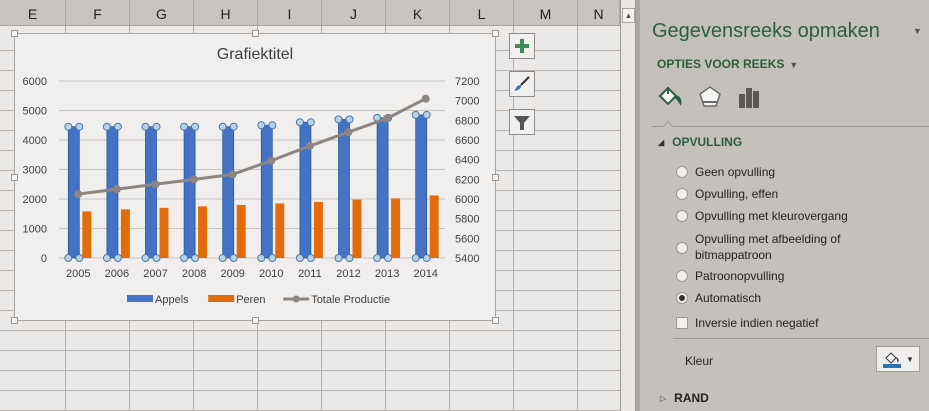  I want to click on pane-options-dropdown-icon: ▼, so click(917, 31).